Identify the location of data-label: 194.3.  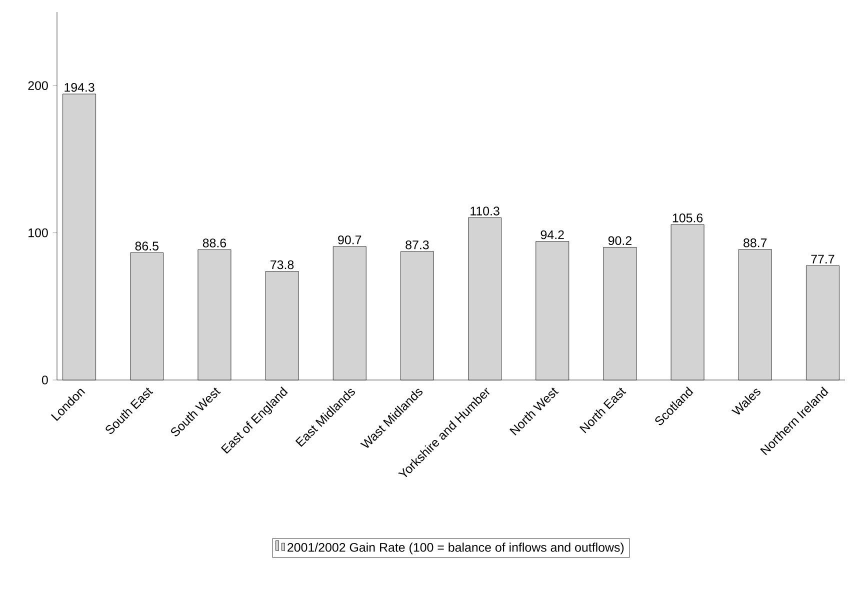
(79, 87).